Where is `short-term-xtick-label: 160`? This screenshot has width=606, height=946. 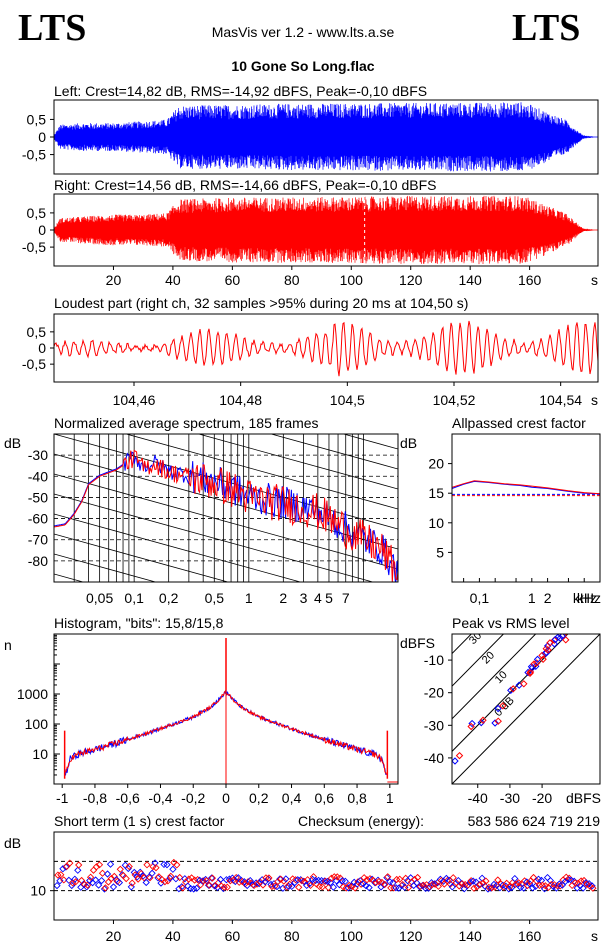 short-term-xtick-label: 160 is located at coordinates (530, 936).